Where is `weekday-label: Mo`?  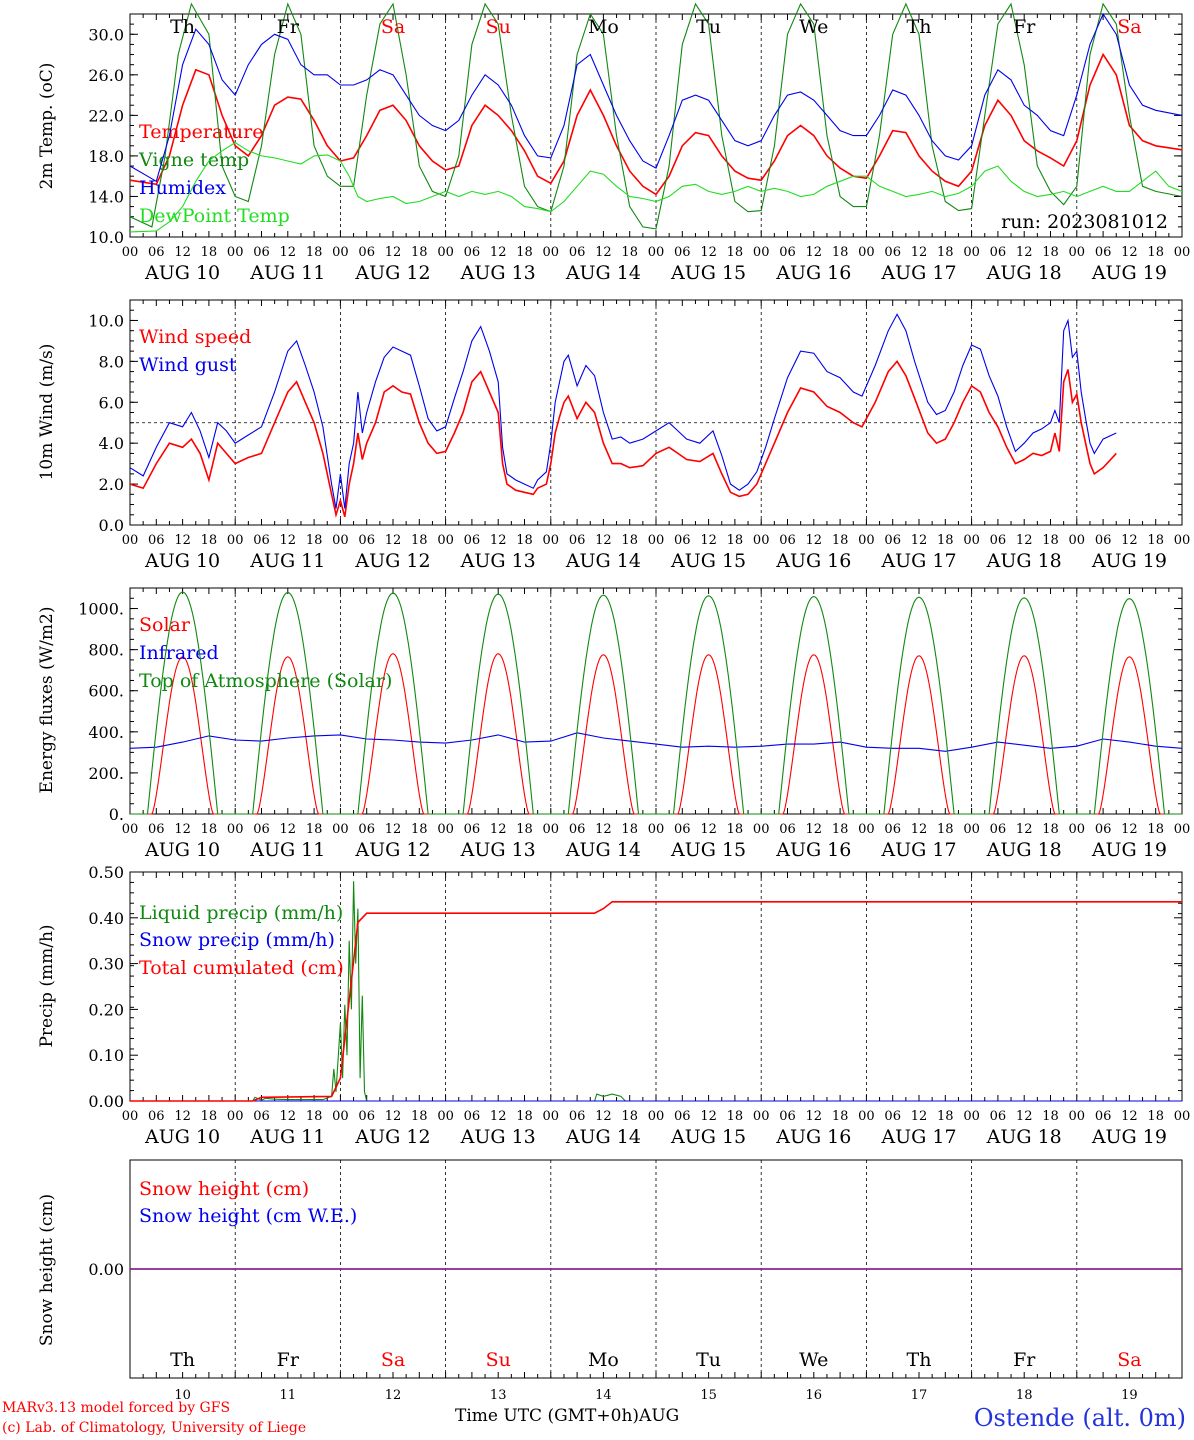 weekday-label: Mo is located at coordinates (603, 1360).